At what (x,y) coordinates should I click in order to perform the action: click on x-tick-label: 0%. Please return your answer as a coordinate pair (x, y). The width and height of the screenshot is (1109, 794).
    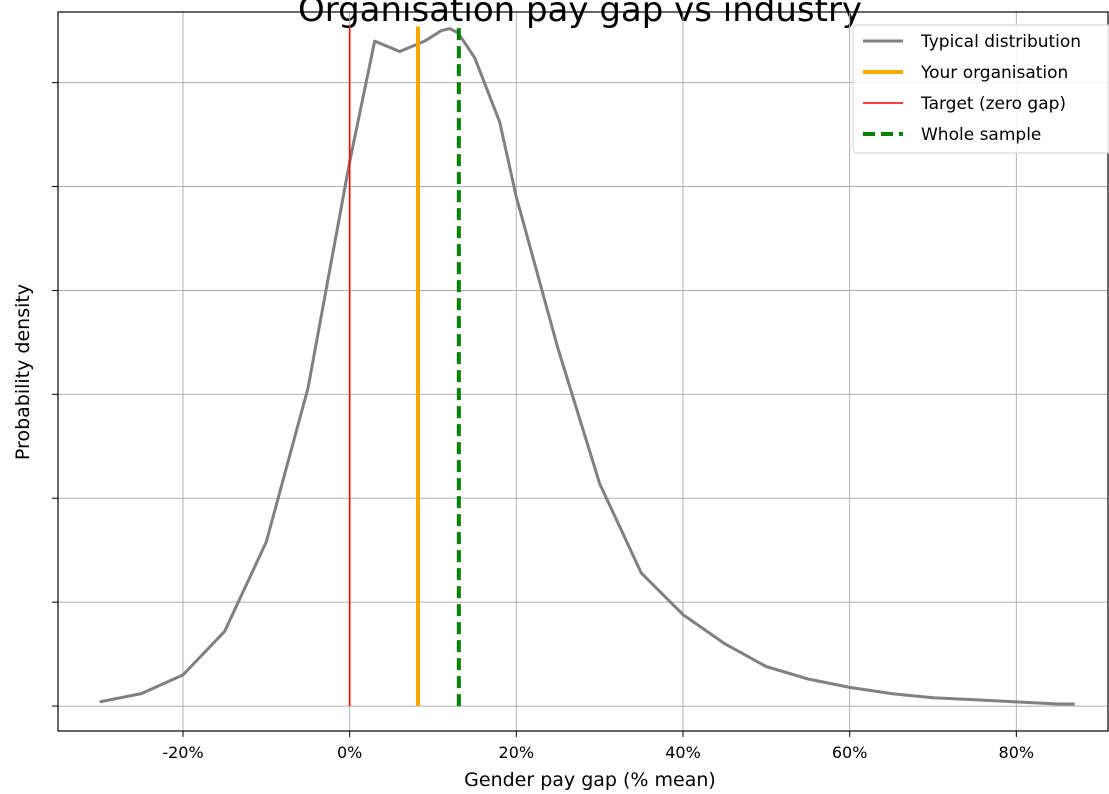
    Looking at the image, I should click on (349, 752).